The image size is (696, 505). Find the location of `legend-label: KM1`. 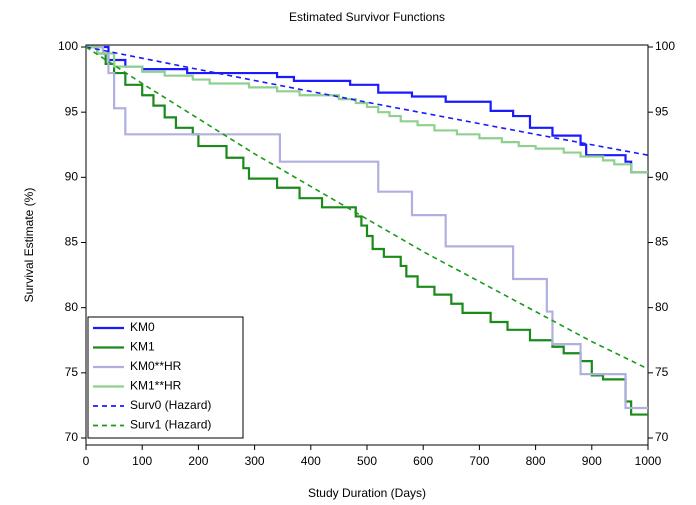

legend-label: KM1 is located at coordinates (142, 347).